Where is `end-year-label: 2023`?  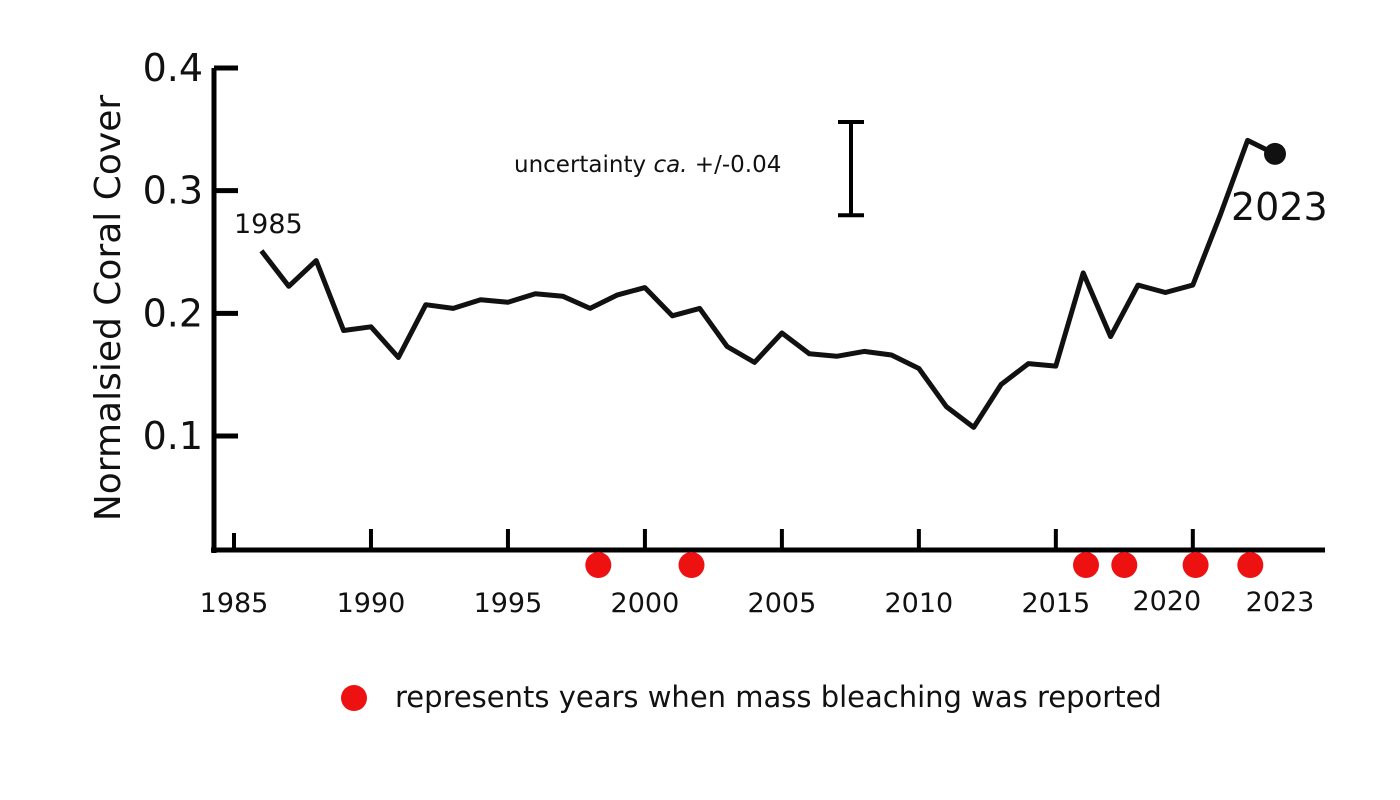 end-year-label: 2023 is located at coordinates (1279, 207).